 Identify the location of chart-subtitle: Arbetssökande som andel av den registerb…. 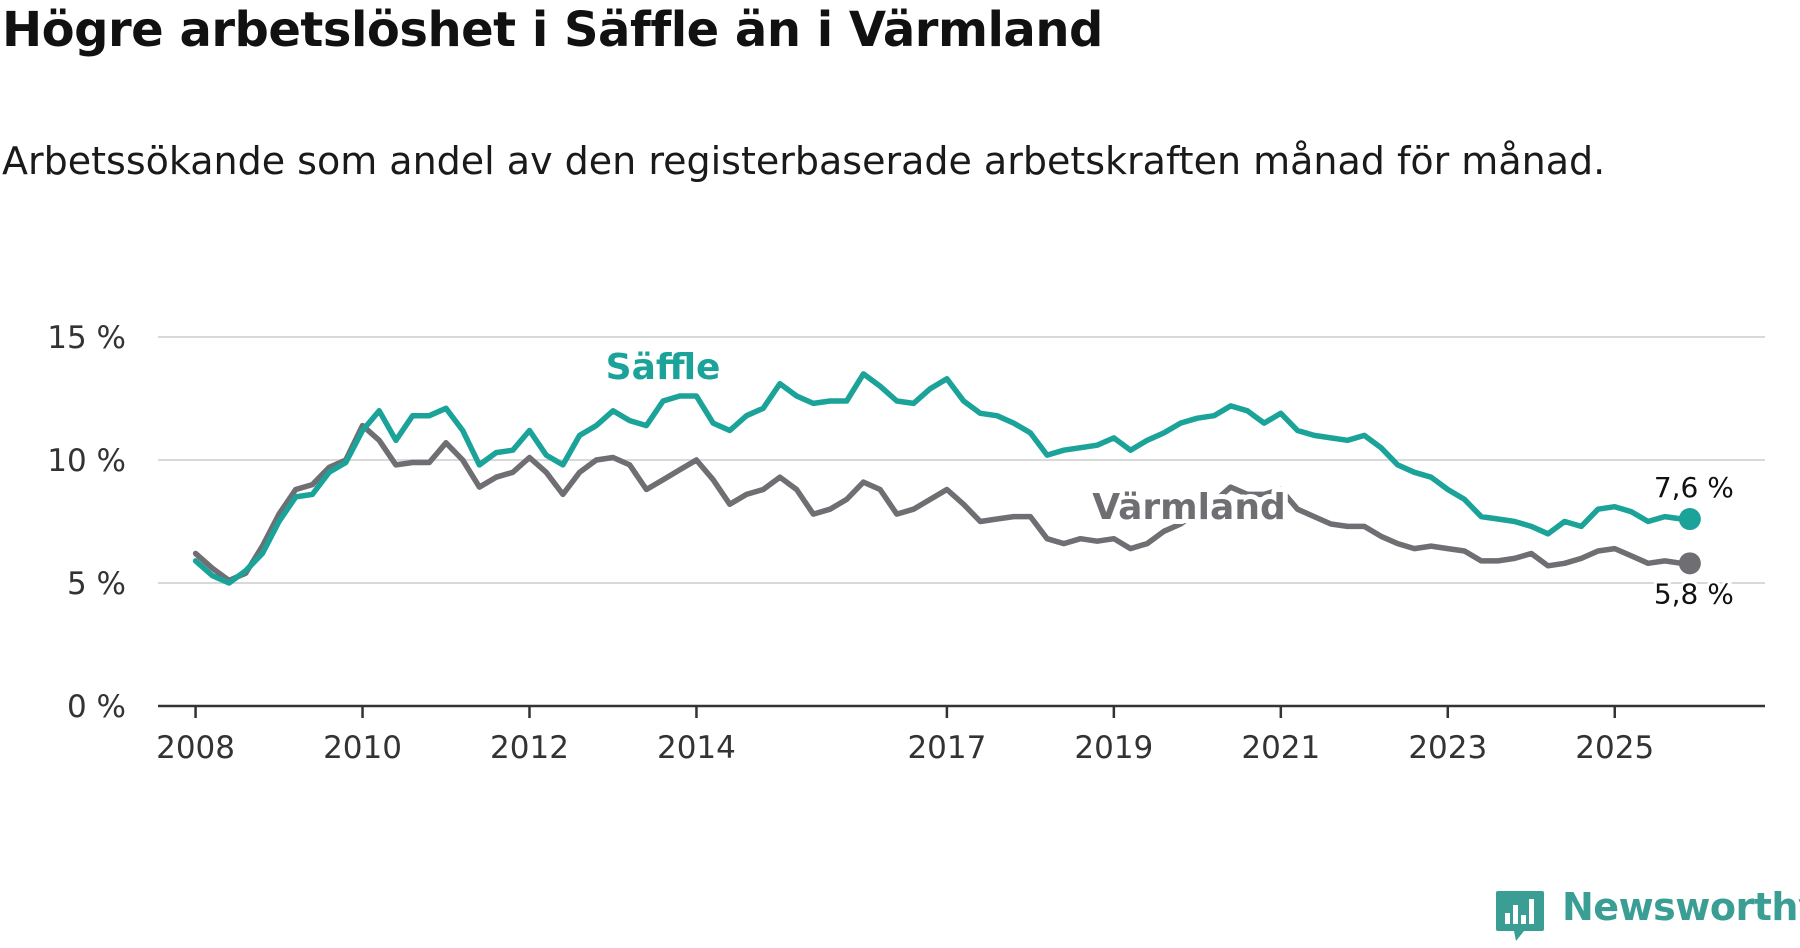
(804, 161).